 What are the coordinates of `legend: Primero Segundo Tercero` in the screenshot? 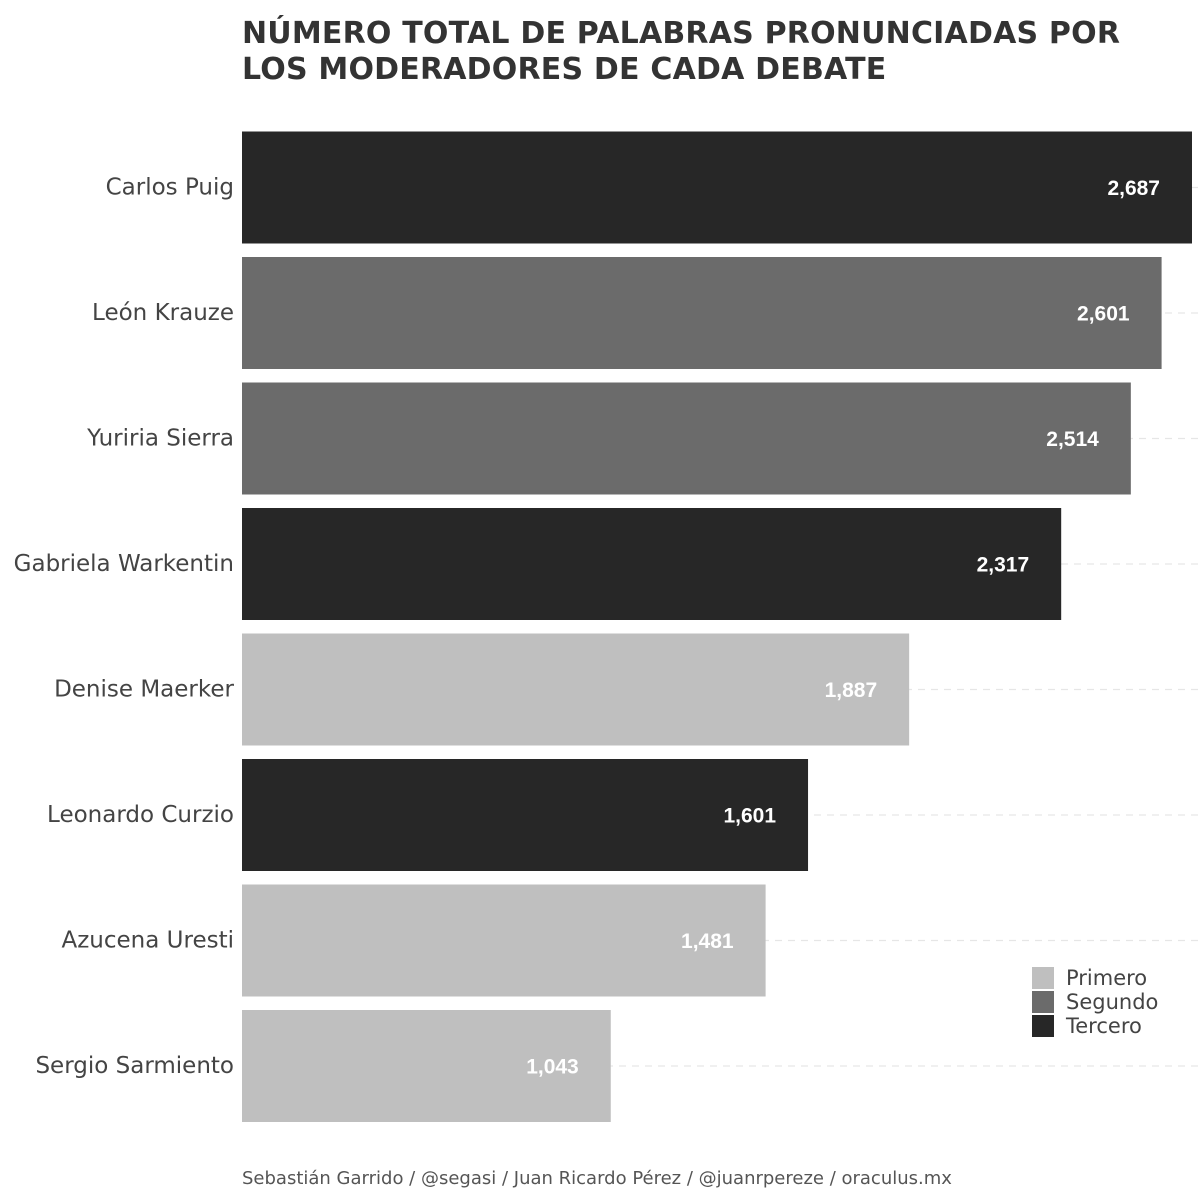 It's located at (1095, 1002).